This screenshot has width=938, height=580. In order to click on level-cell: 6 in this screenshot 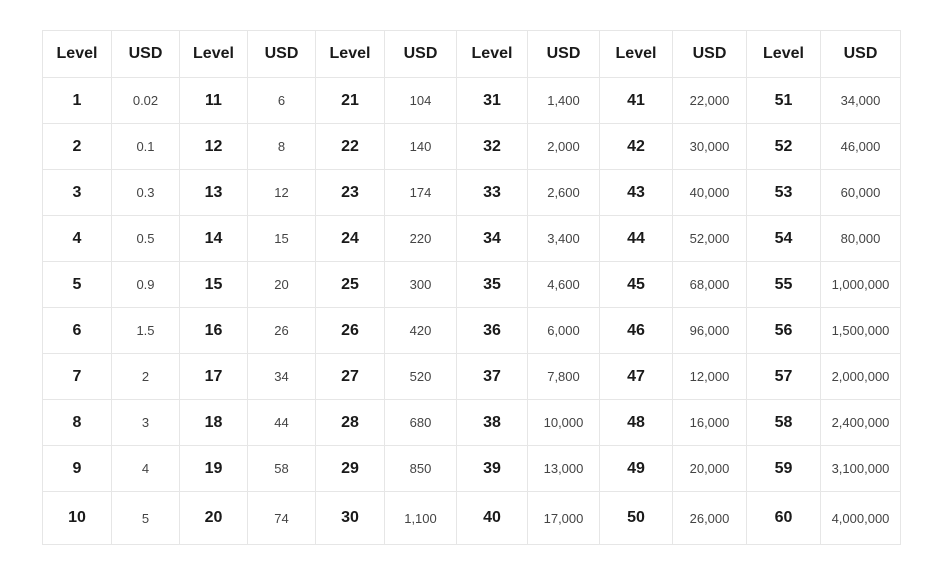, I will do `click(77, 330)`.